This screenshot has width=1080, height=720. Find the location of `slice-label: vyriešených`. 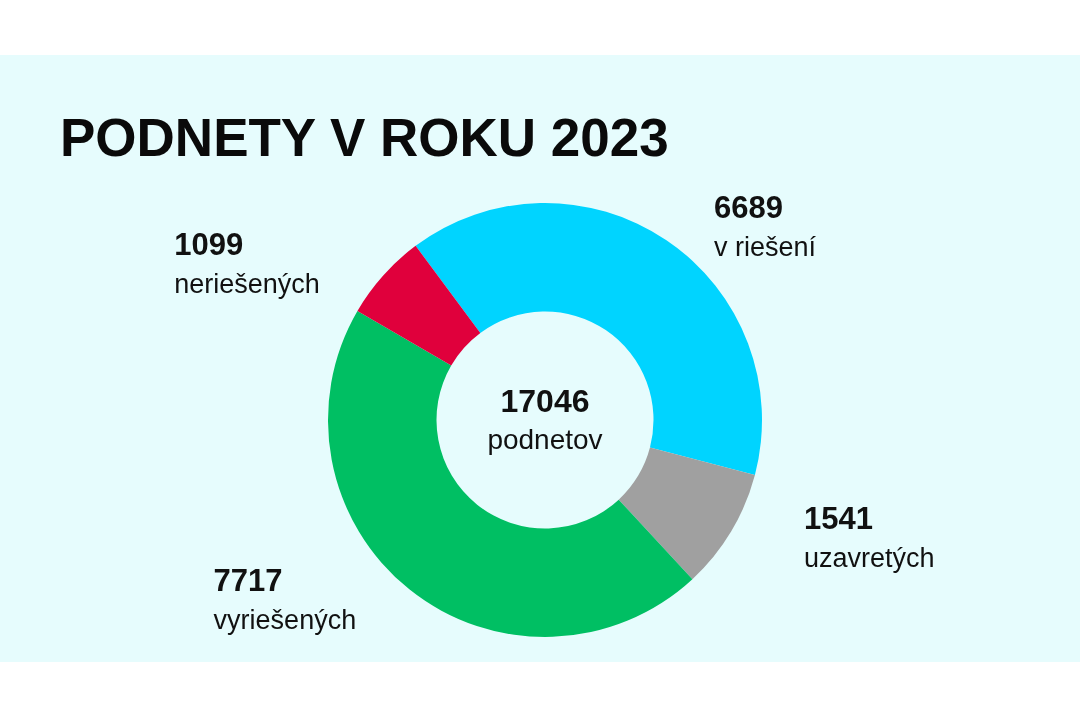

slice-label: vyriešených is located at coordinates (285, 620).